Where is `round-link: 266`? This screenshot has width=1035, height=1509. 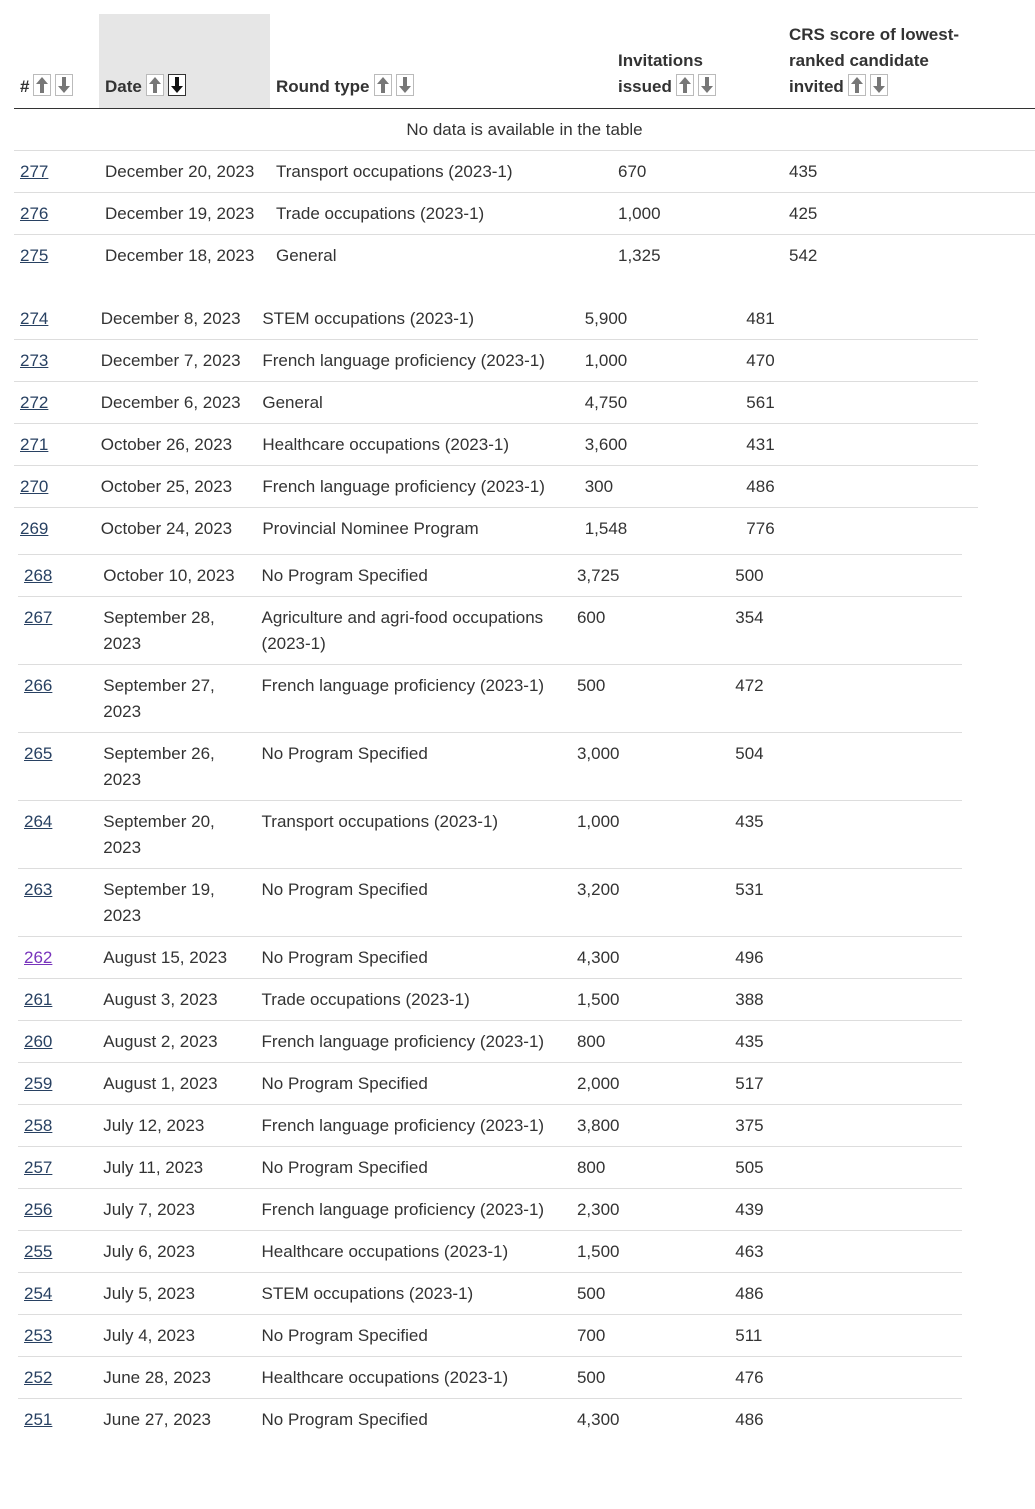 round-link: 266 is located at coordinates (38, 685).